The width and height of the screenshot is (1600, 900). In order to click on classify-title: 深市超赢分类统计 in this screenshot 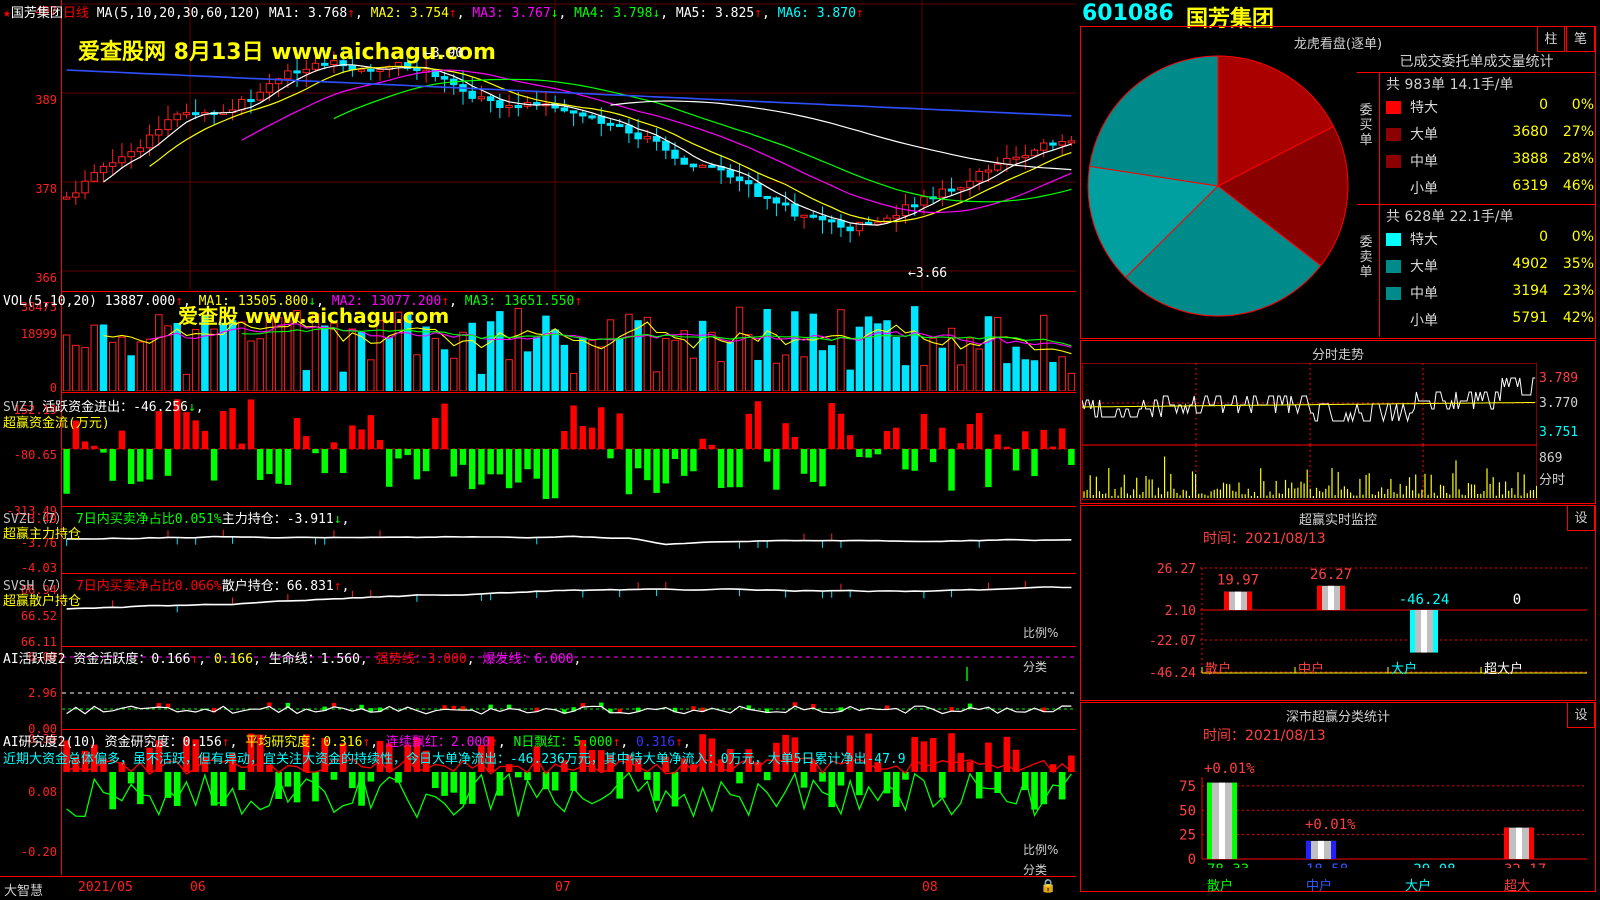, I will do `click(1337, 717)`.